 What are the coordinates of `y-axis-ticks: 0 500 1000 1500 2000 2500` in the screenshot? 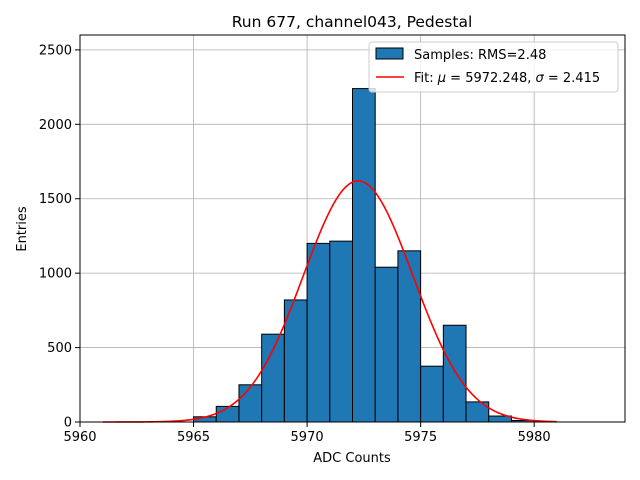 It's located at (59, 237).